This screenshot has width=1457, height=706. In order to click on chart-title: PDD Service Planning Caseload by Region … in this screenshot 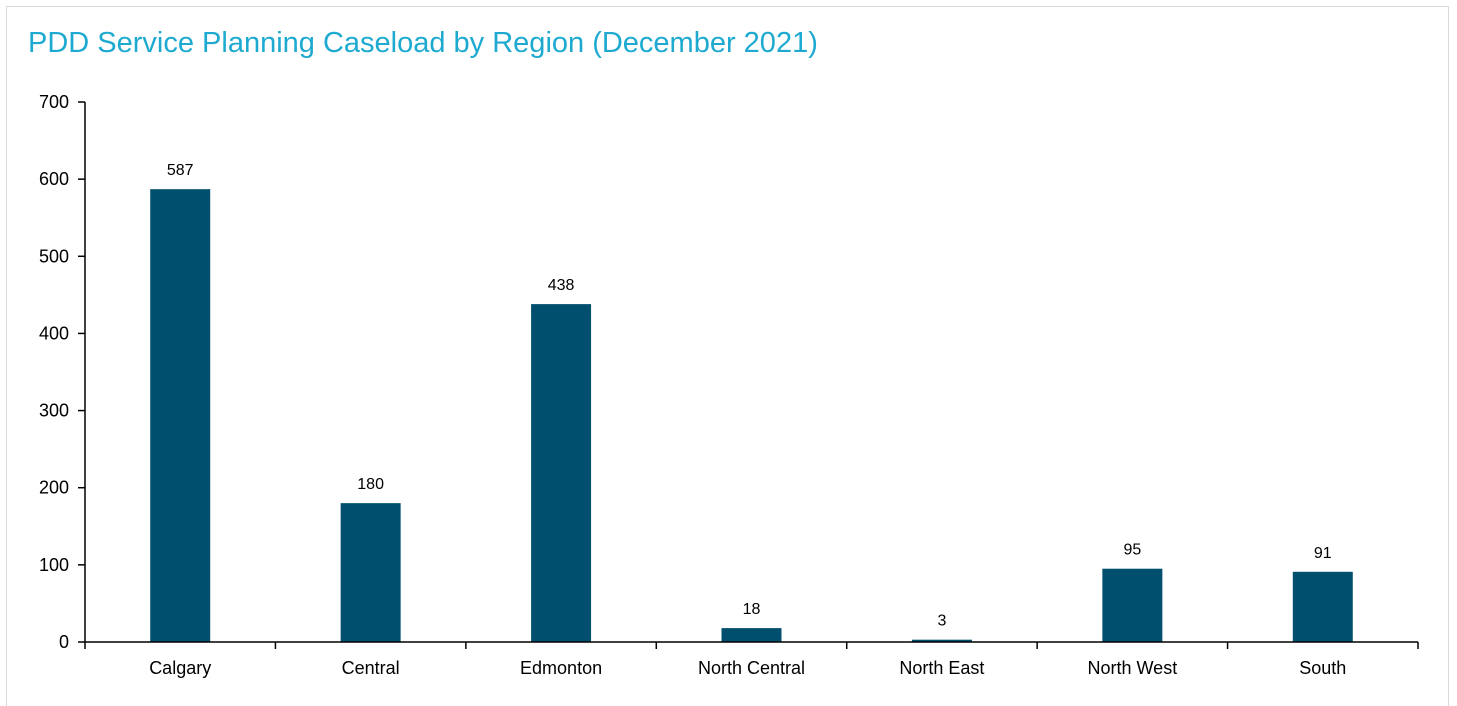, I will do `click(423, 43)`.